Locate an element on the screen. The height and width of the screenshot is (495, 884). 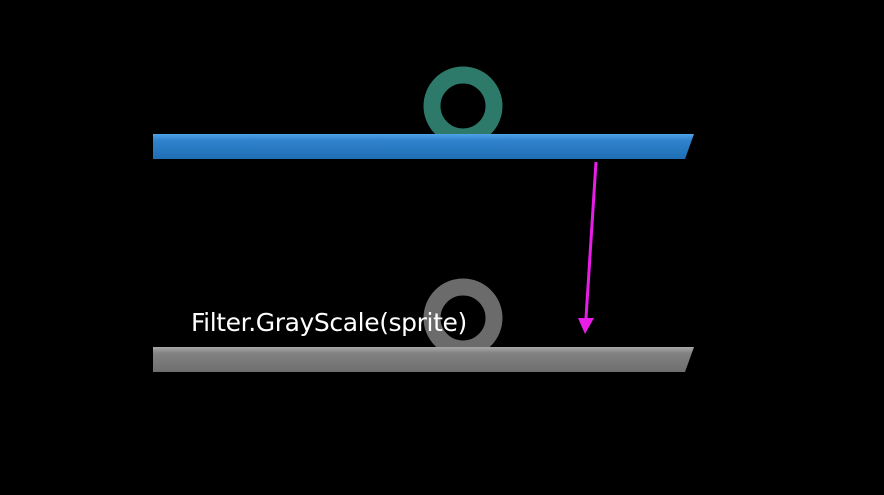
original-sprite is located at coordinates (423, 112).